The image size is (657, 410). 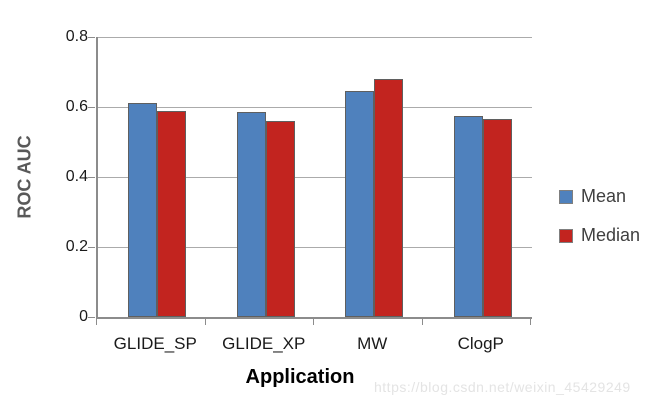 What do you see at coordinates (611, 235) in the screenshot?
I see `legend-label: Median` at bounding box center [611, 235].